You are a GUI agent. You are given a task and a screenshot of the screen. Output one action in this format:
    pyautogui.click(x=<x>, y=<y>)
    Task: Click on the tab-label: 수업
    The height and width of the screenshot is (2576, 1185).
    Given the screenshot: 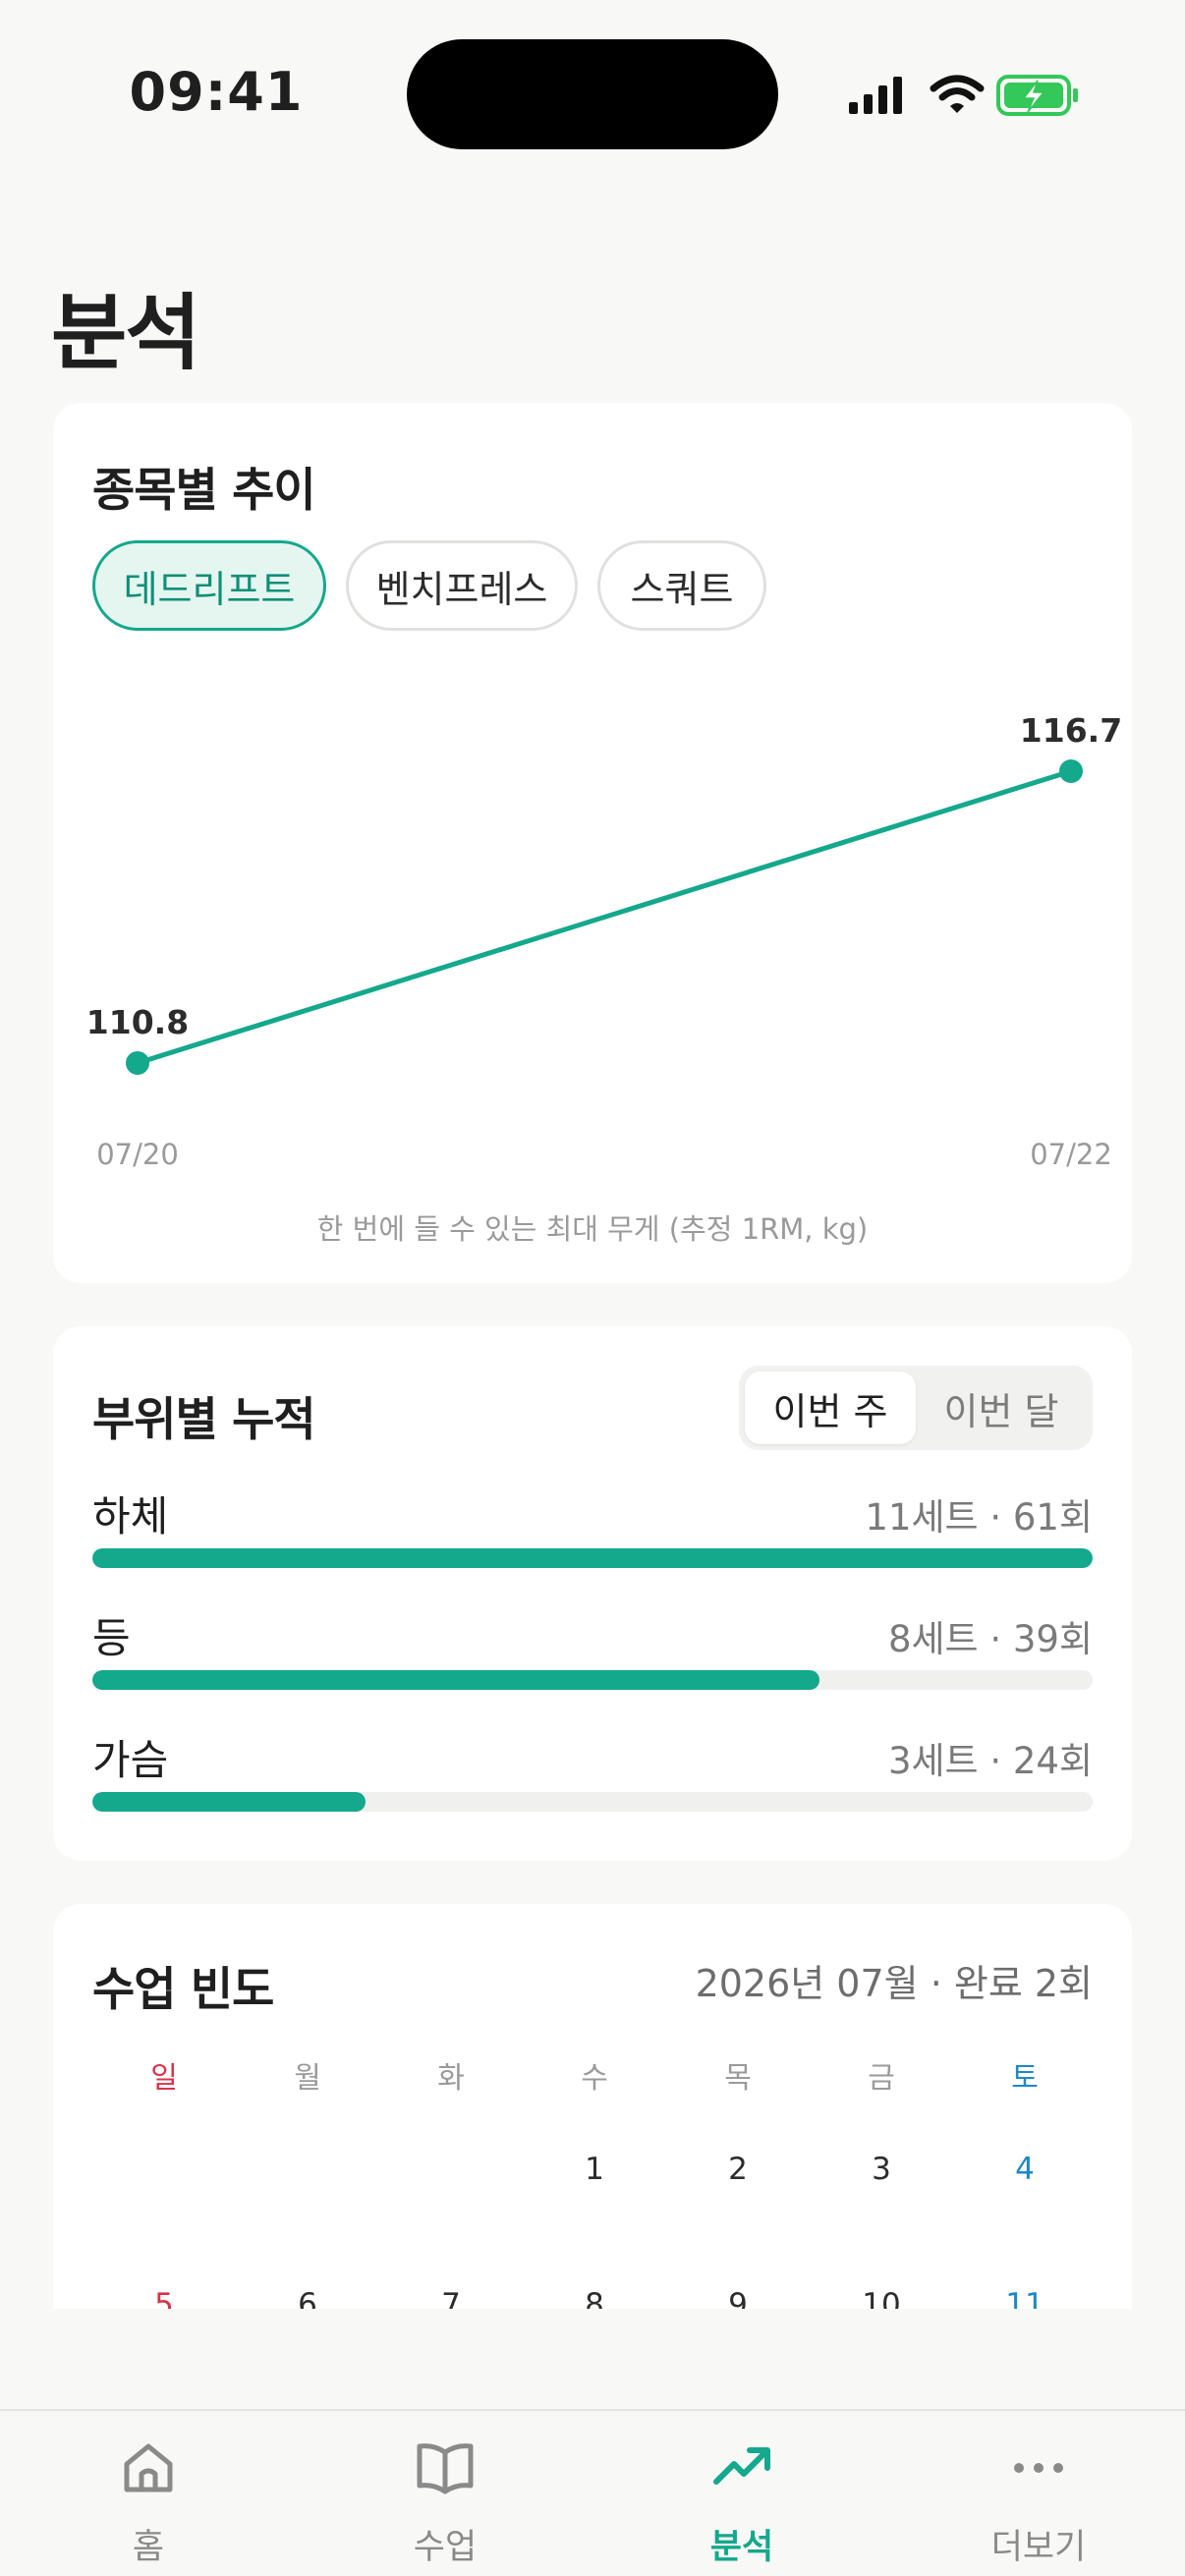 What is the action you would take?
    pyautogui.click(x=446, y=2547)
    